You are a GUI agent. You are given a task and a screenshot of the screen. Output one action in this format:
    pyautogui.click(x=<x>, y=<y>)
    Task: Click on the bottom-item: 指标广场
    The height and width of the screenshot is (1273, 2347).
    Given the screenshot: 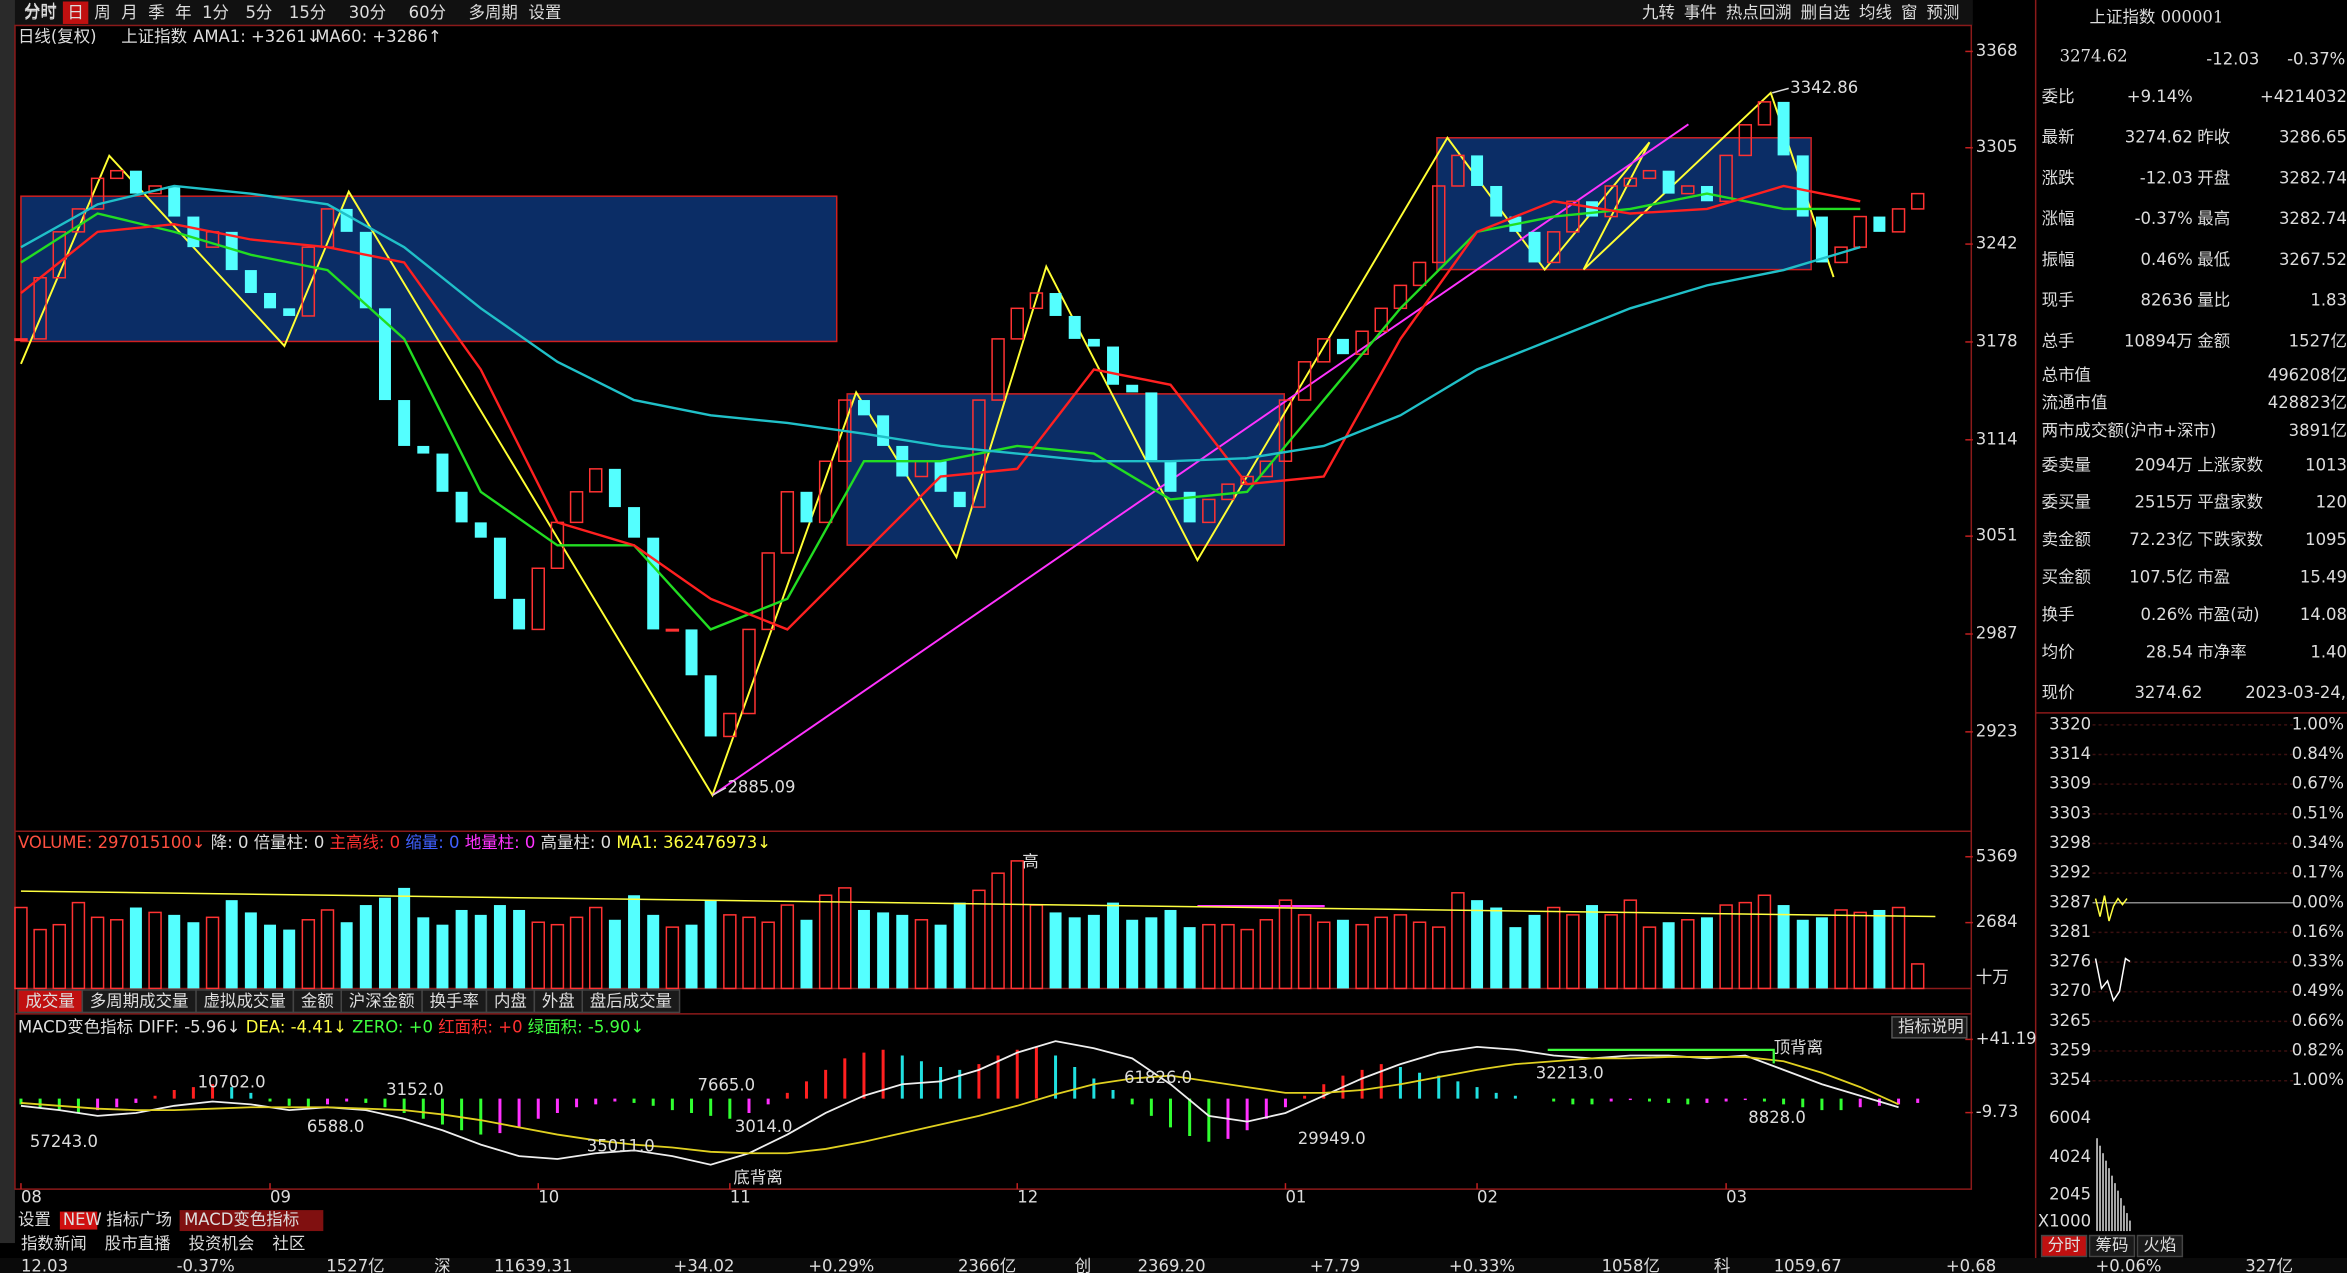 What is the action you would take?
    pyautogui.click(x=139, y=1219)
    